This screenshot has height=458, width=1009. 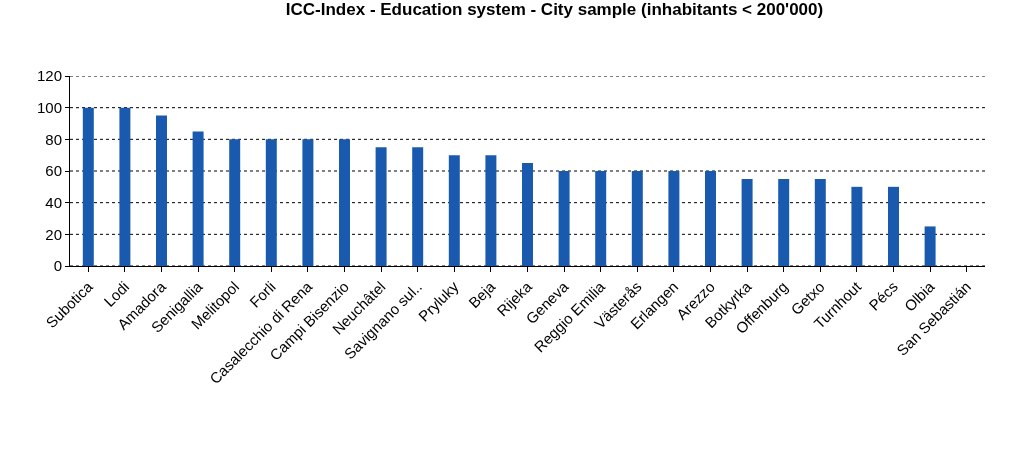 What do you see at coordinates (554, 10) in the screenshot?
I see `chart-title: ICC-Index - Education system - City sample (inhabitants < 200'000)` at bounding box center [554, 10].